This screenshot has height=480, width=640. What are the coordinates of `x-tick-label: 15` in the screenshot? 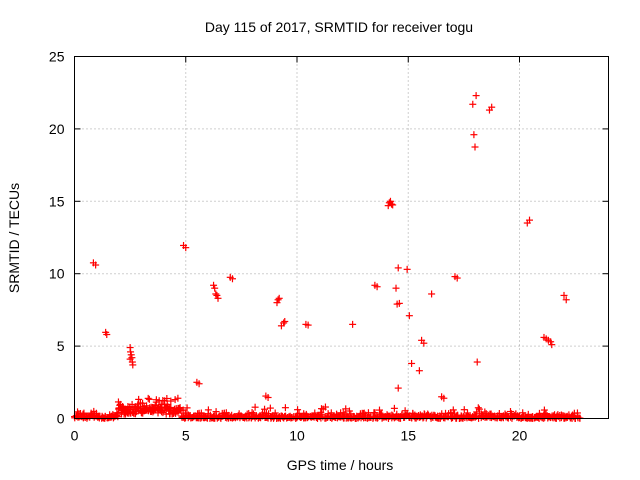 It's located at (408, 436).